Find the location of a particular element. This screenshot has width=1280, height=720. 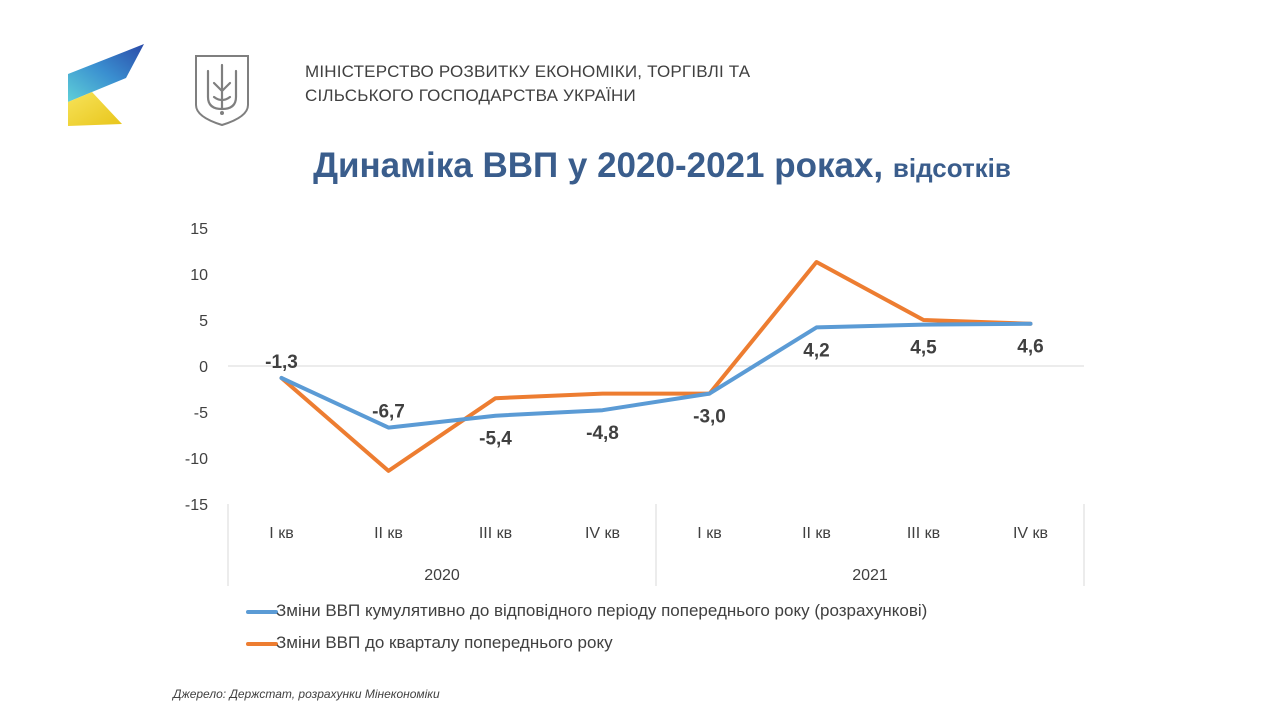

data-label: 4,5 is located at coordinates (923, 348).